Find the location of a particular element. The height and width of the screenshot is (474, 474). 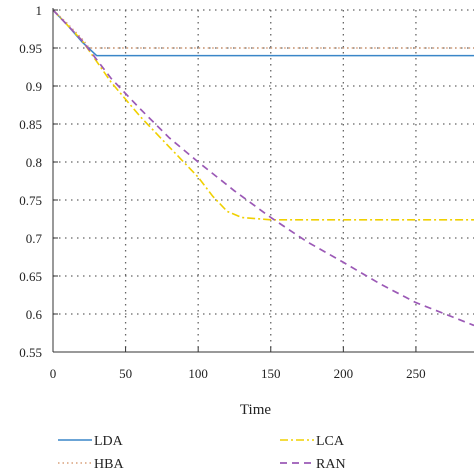

y-tick-label: 0.9 is located at coordinates (34, 86).